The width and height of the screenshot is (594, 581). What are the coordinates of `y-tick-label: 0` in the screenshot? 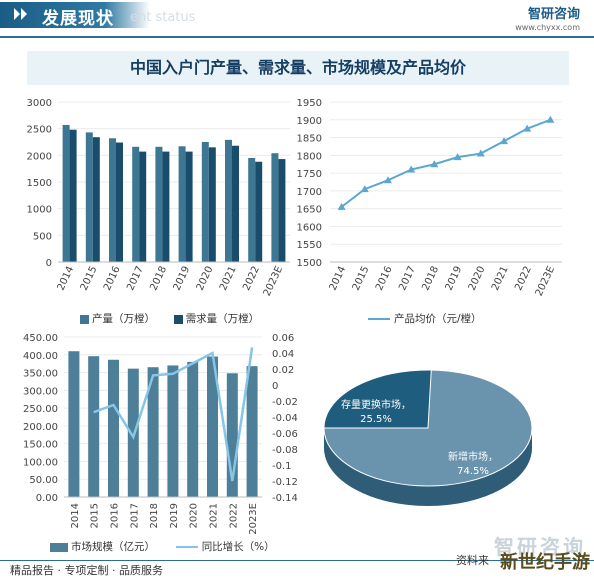 It's located at (49, 263).